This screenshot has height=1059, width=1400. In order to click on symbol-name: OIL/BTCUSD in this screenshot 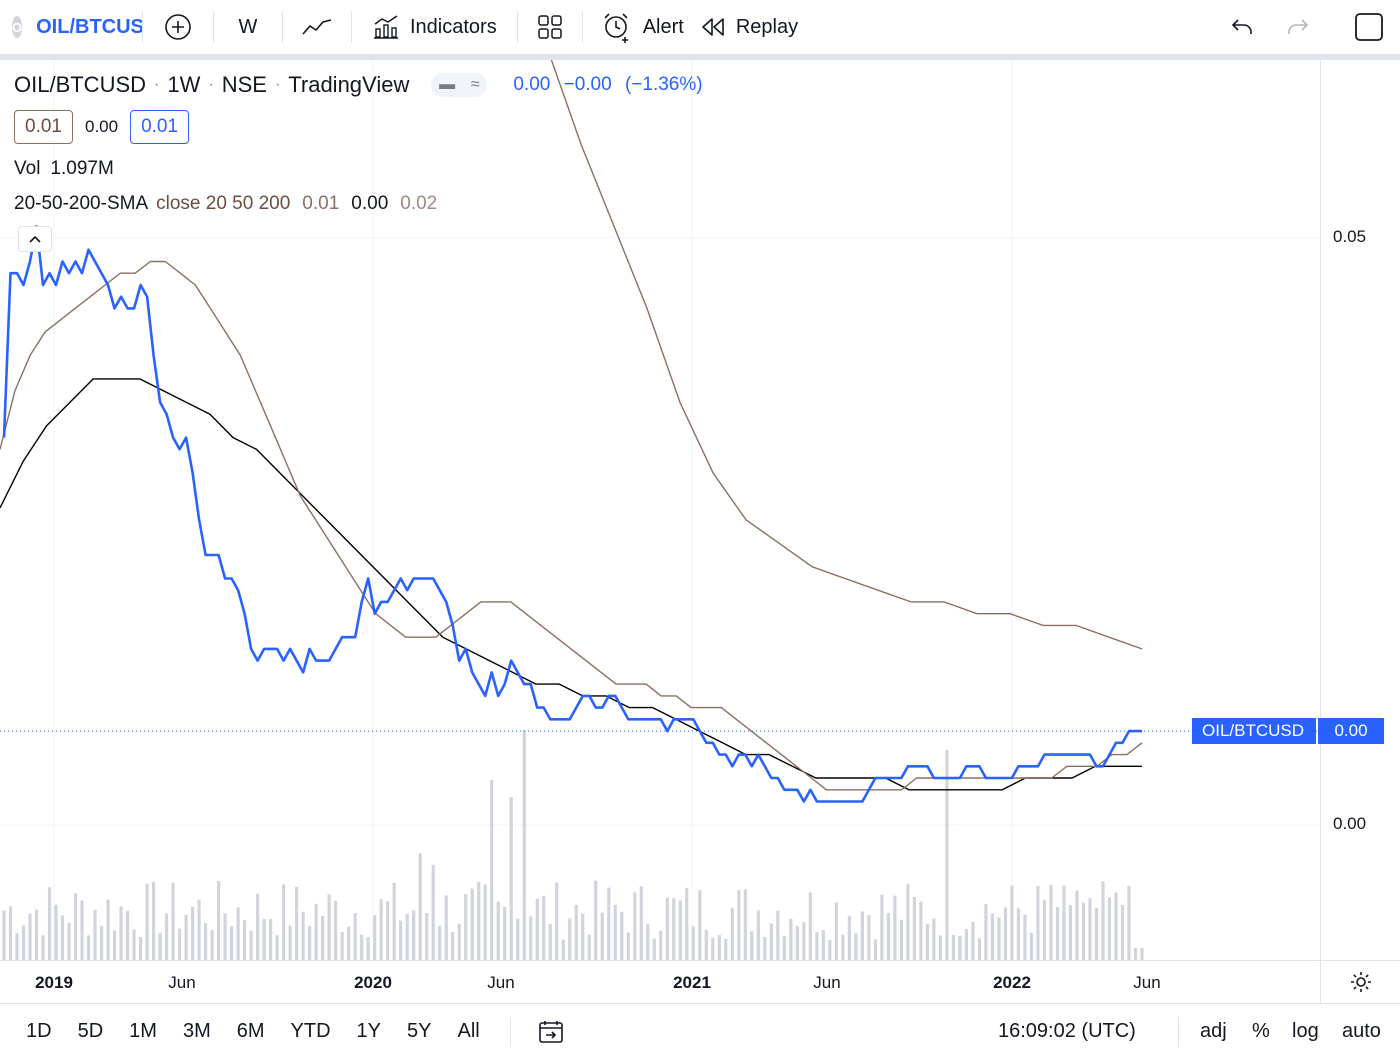, I will do `click(89, 26)`.